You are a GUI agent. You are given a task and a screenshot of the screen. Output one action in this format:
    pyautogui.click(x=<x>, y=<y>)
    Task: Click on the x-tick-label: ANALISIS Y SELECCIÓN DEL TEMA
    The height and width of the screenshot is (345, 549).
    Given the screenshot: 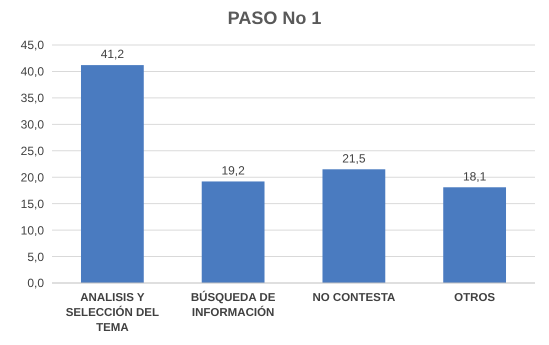 What is the action you would take?
    pyautogui.click(x=113, y=313)
    